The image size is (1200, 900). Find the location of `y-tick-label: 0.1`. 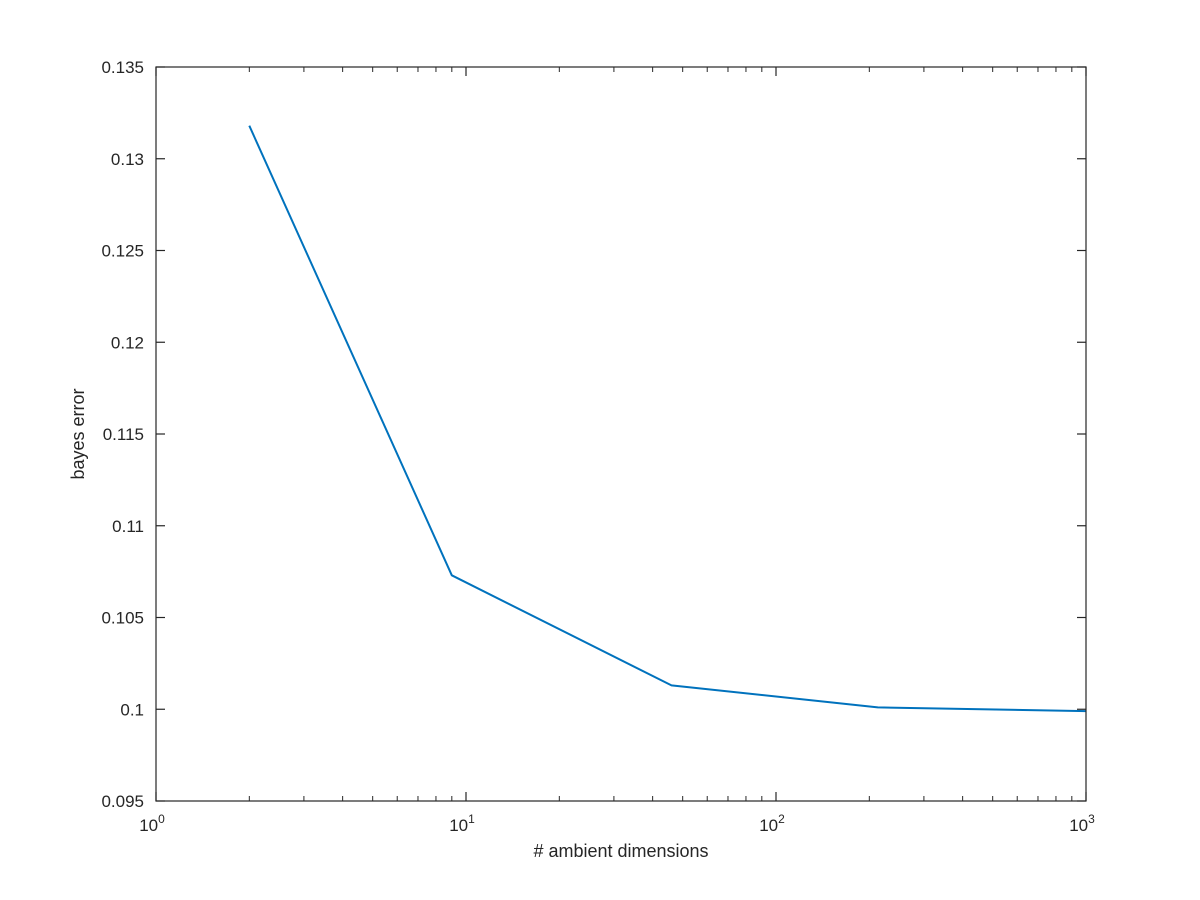

y-tick-label: 0.1 is located at coordinates (132, 709).